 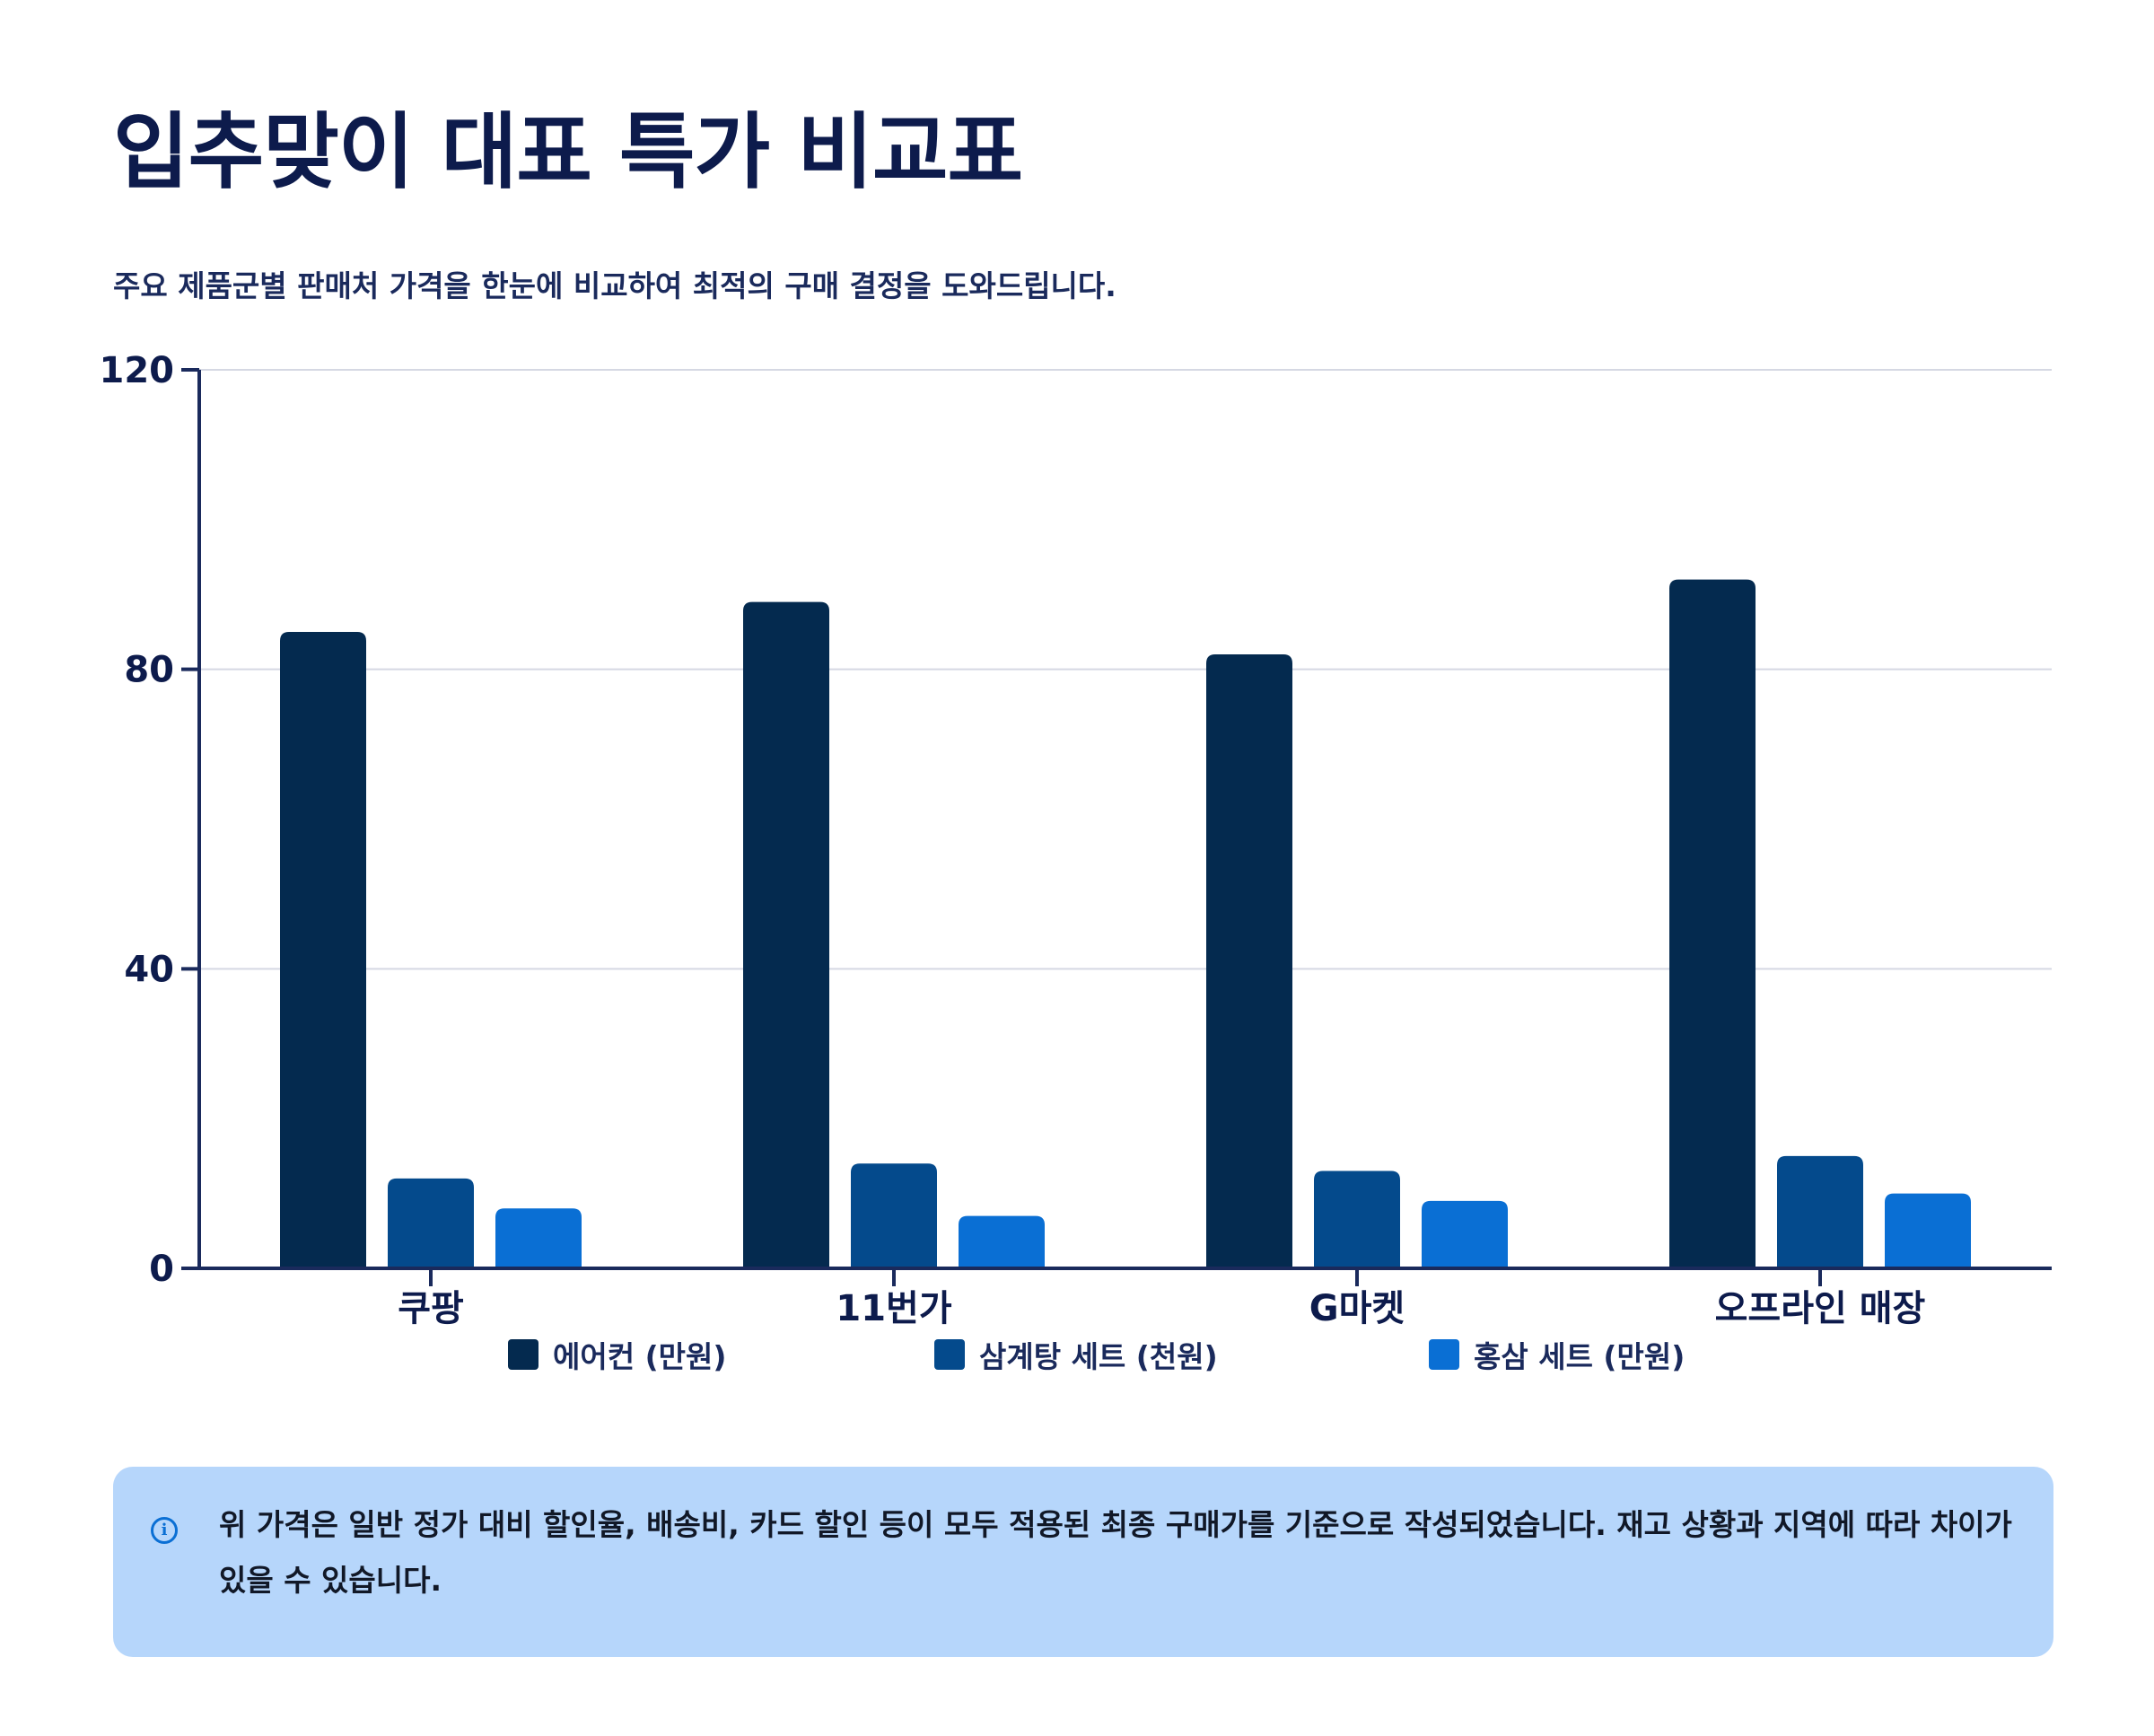 I want to click on legend-item-redginseng: 홍삼 세트 (만원), so click(x=1557, y=1354).